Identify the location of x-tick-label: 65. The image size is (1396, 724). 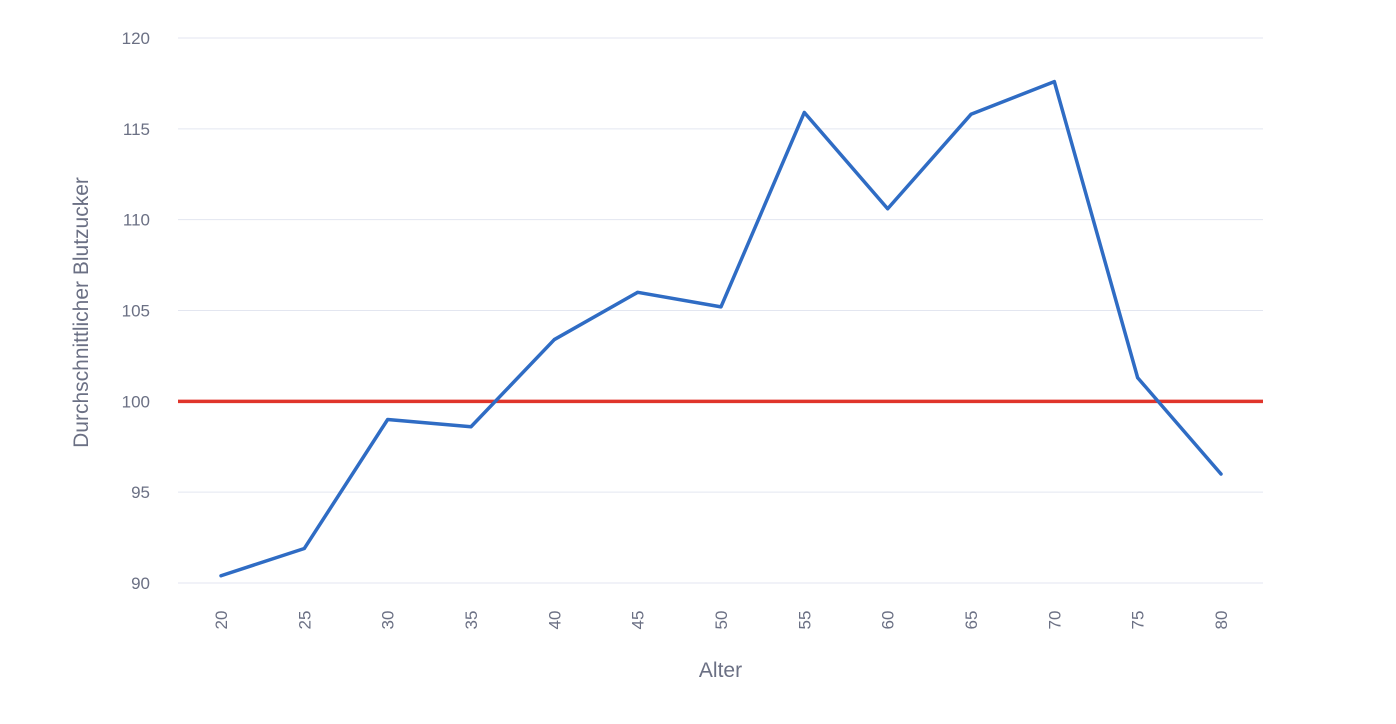
(971, 620).